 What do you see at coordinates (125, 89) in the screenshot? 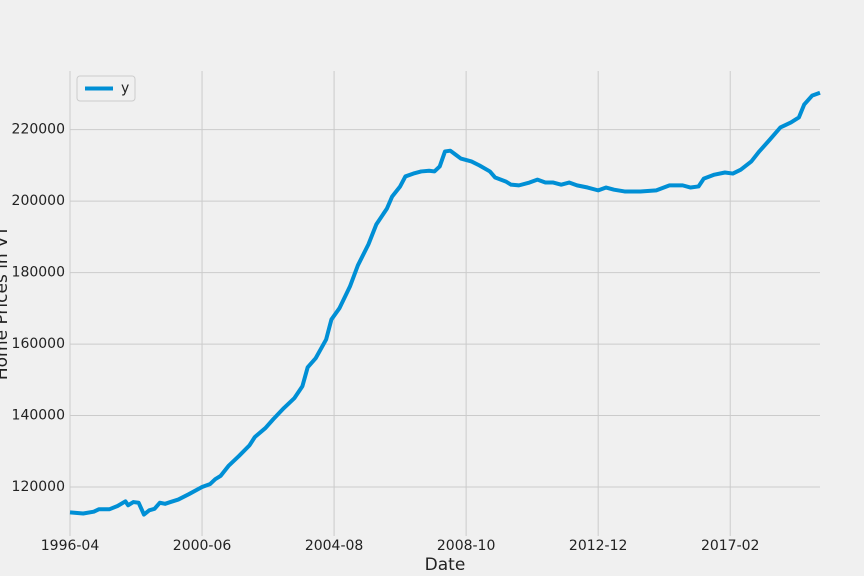
I see `legend-label: y` at bounding box center [125, 89].